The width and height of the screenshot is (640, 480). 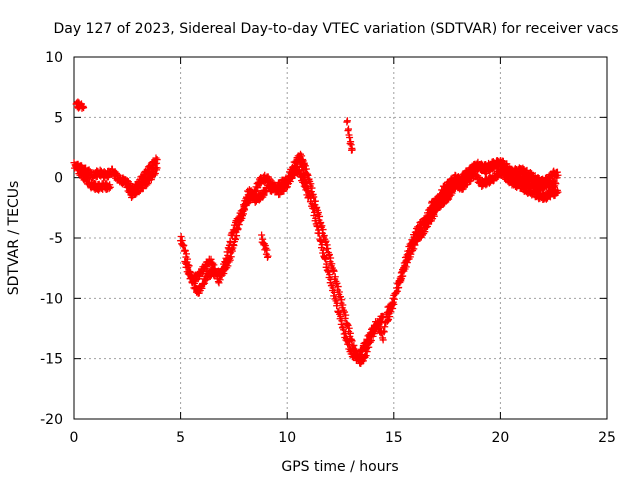 What do you see at coordinates (339, 467) in the screenshot?
I see `x-axis-label: GPS time / hours` at bounding box center [339, 467].